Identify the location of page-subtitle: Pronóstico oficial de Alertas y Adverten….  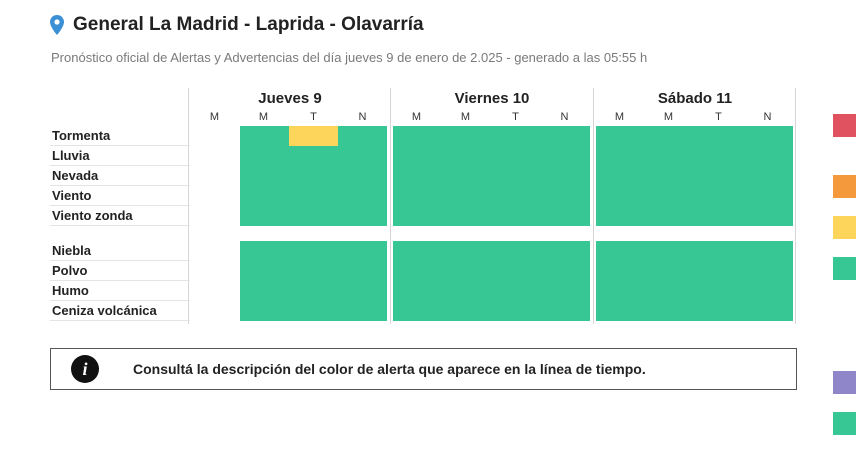
(349, 57).